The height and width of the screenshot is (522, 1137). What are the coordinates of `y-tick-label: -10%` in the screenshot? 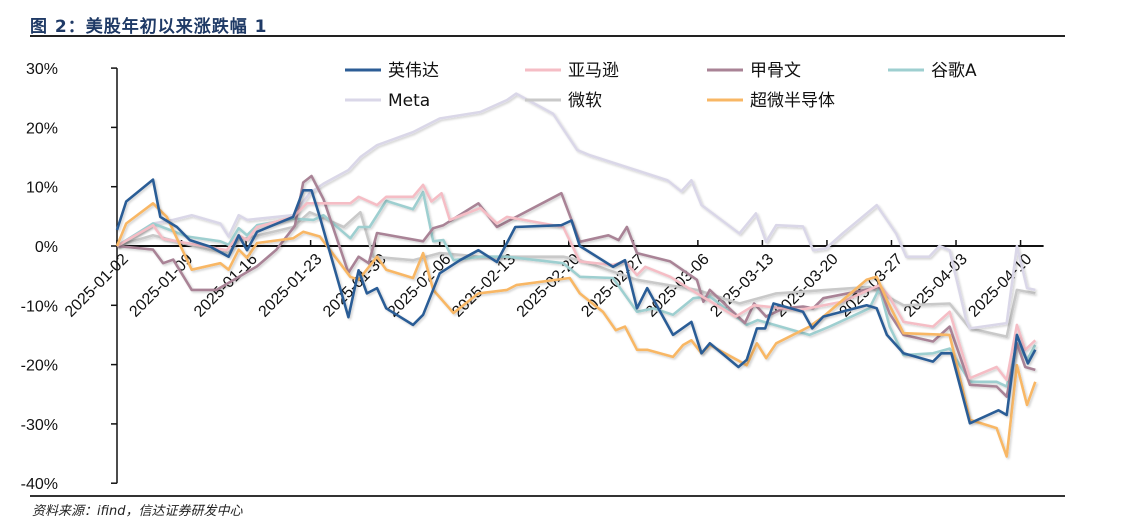 It's located at (39, 306).